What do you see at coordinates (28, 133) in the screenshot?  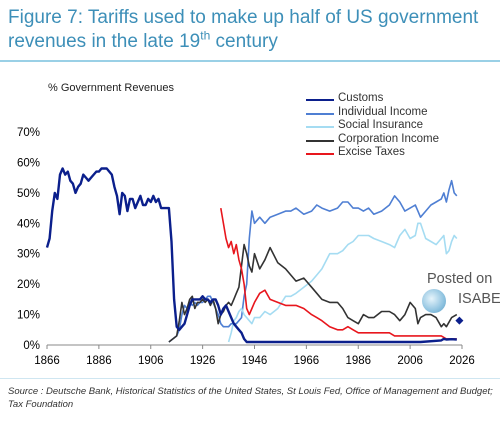 I see `y-tick-label: 70%` at bounding box center [28, 133].